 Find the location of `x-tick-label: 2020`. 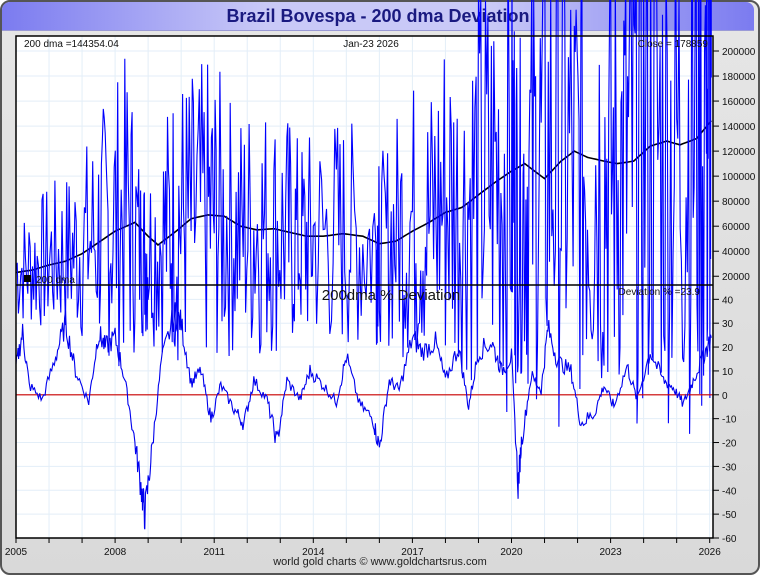

x-tick-label: 2020 is located at coordinates (511, 552).